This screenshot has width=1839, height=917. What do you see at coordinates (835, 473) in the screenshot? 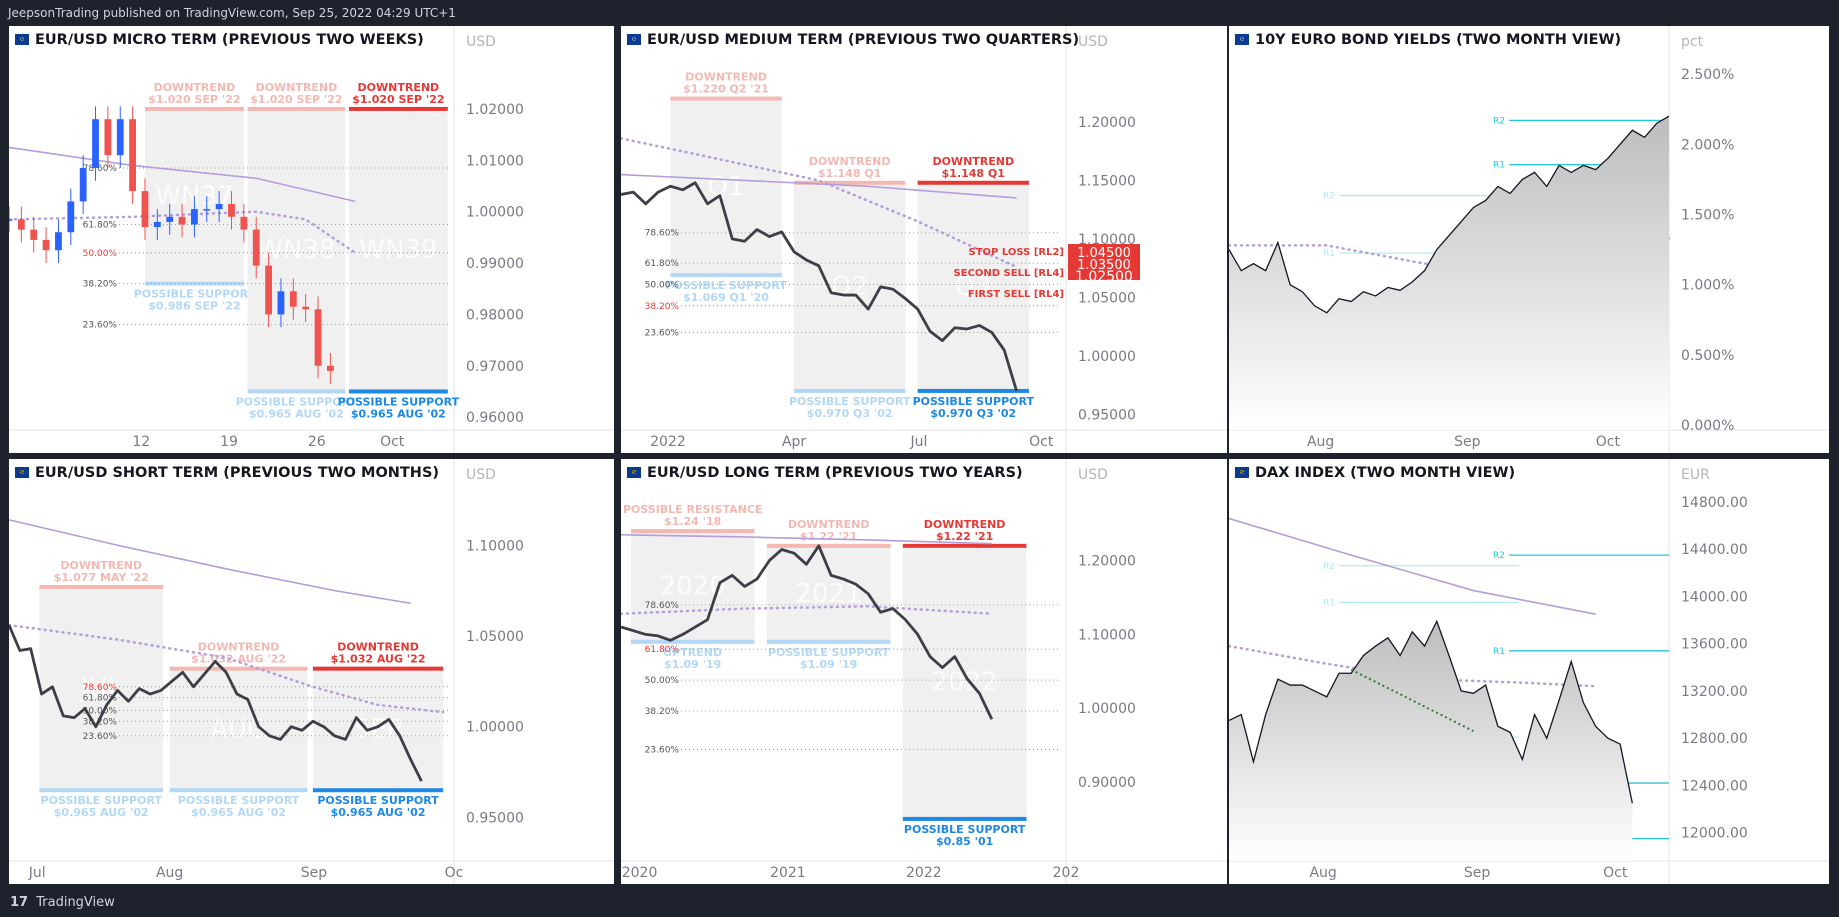
I see `chart-title-text: EUR/USD LONG TERM (PREVIOUS TWO YEARS)` at bounding box center [835, 473].